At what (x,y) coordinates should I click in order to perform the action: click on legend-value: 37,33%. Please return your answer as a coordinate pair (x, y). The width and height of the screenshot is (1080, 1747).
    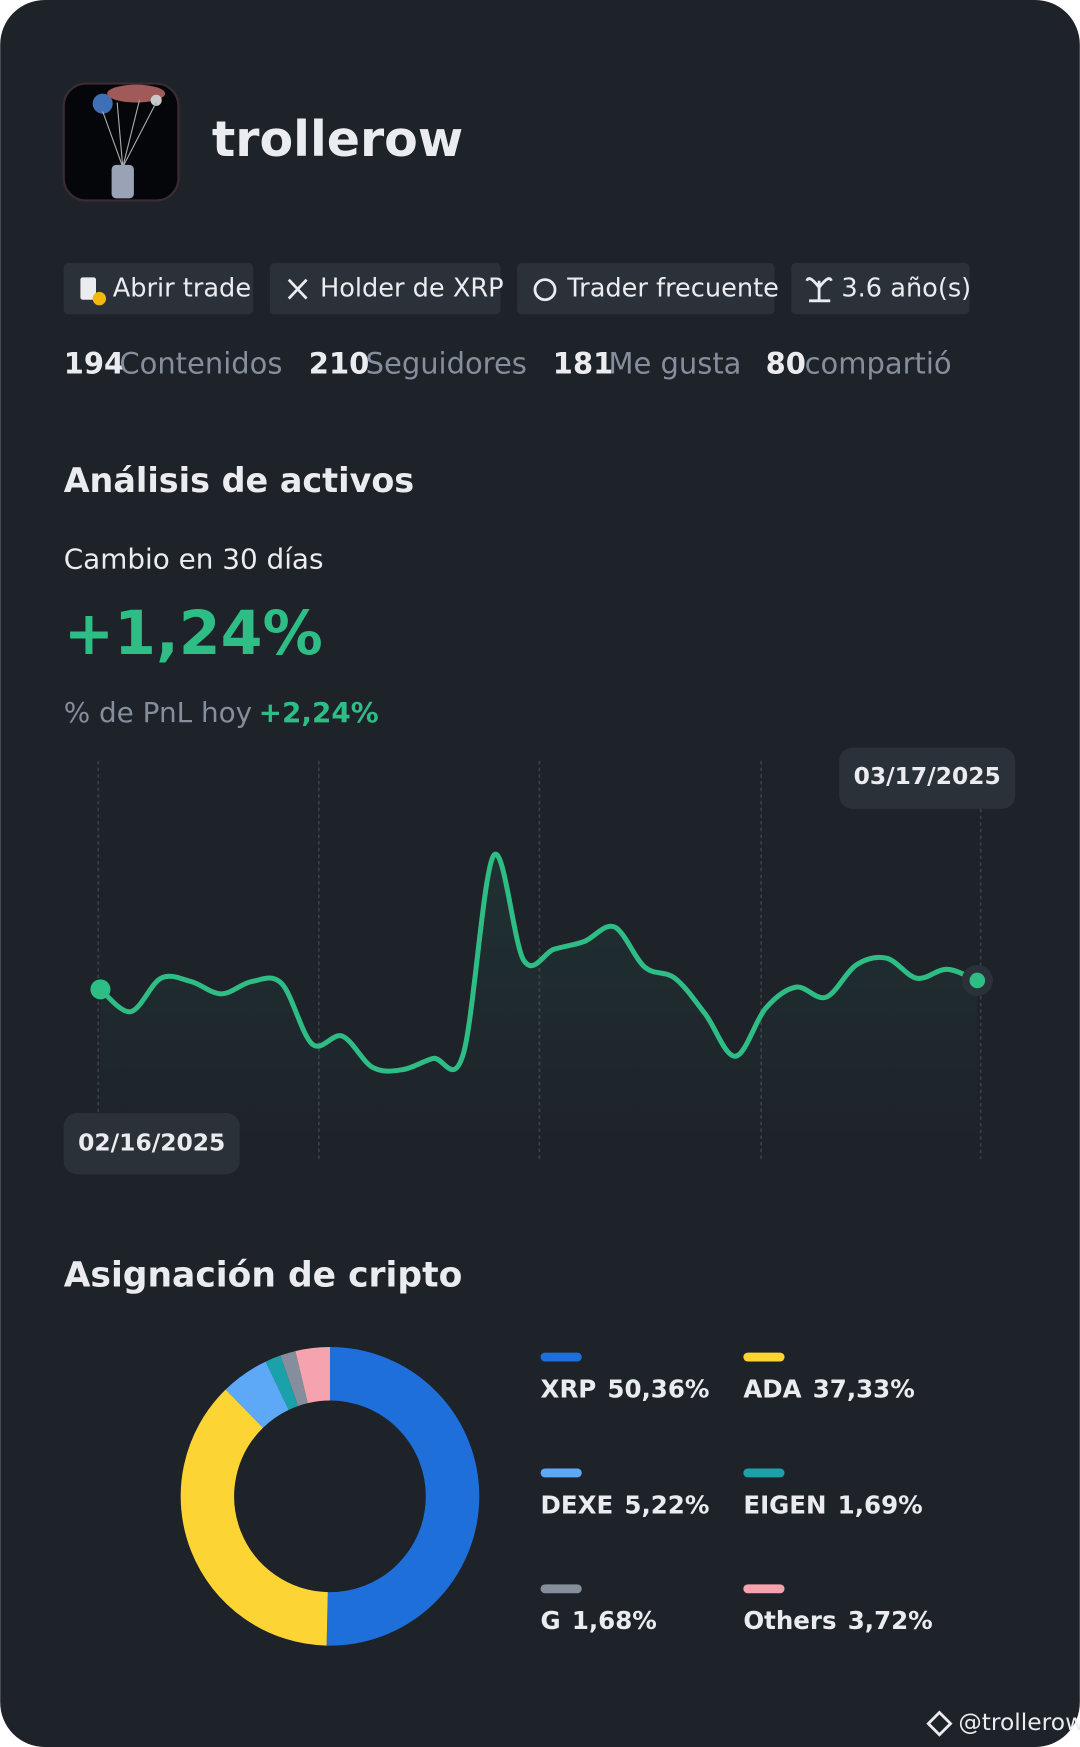
    Looking at the image, I should click on (864, 1388).